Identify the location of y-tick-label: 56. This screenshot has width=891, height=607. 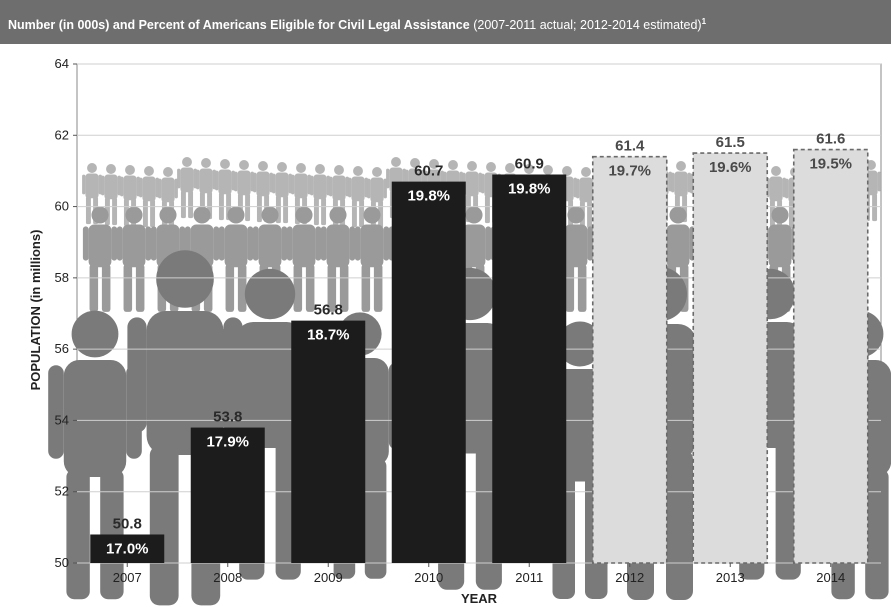
(62, 348).